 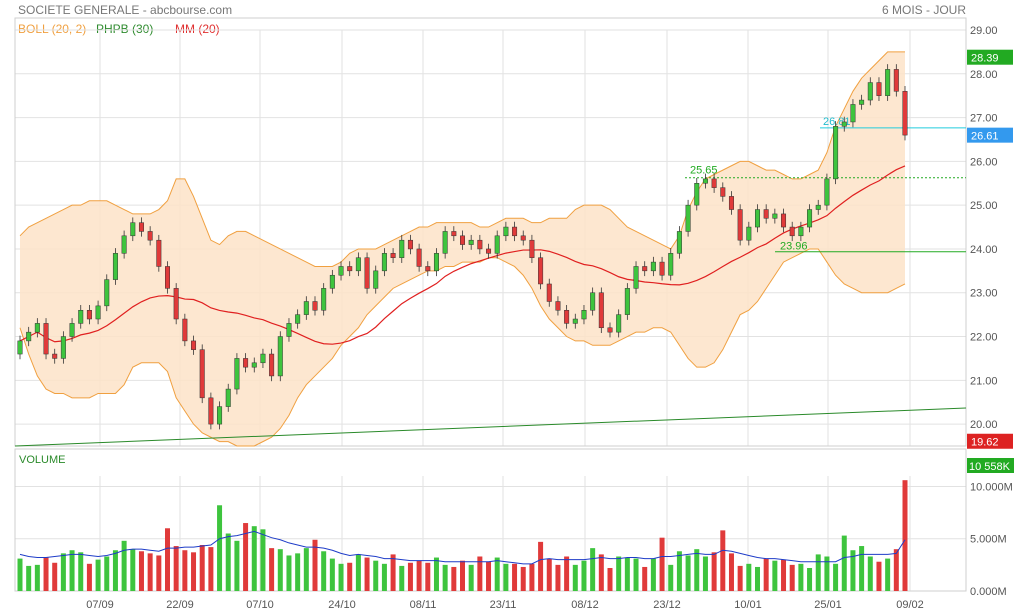 What do you see at coordinates (125, 29) in the screenshot?
I see `legend-phpb: PHPB (30)` at bounding box center [125, 29].